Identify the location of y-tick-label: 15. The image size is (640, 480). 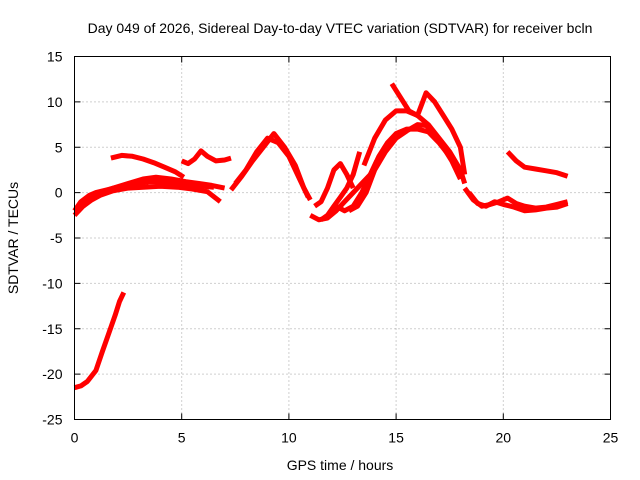
(55, 57).